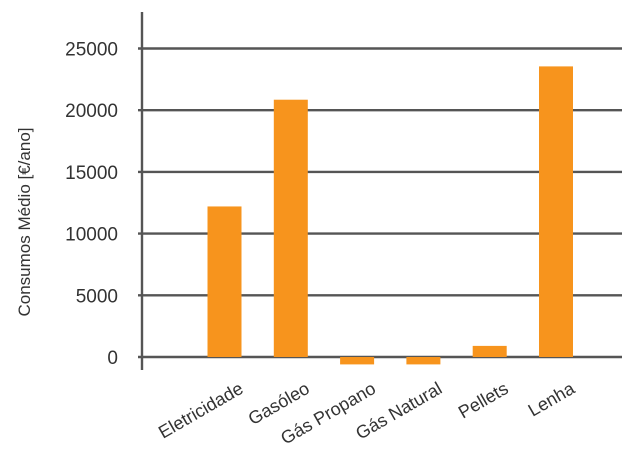  What do you see at coordinates (112, 358) in the screenshot?
I see `y-tick-label: 0` at bounding box center [112, 358].